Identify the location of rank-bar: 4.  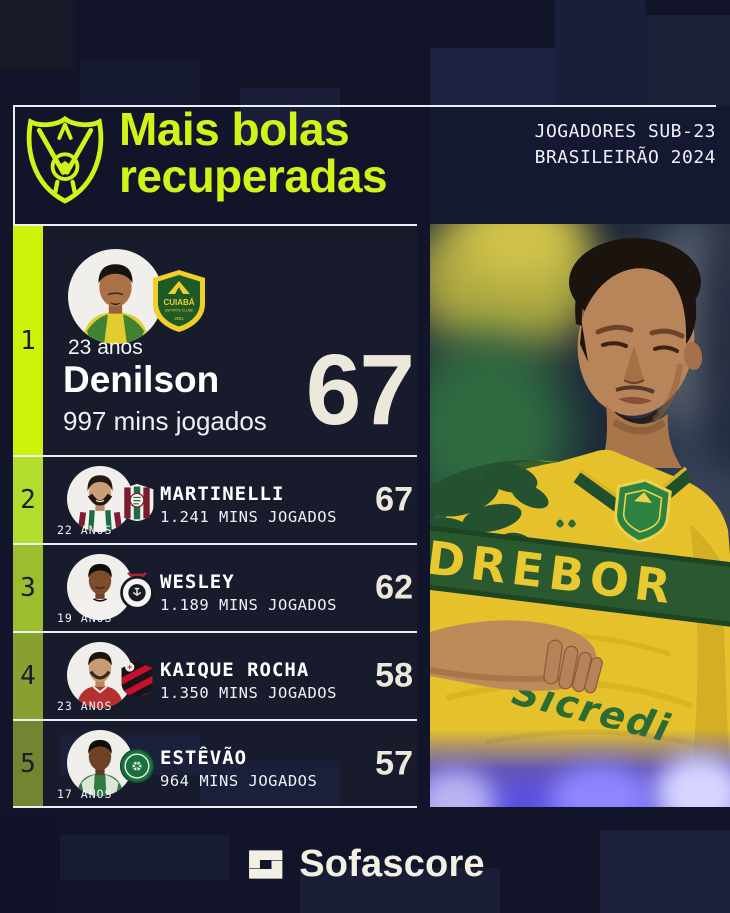
(28, 676).